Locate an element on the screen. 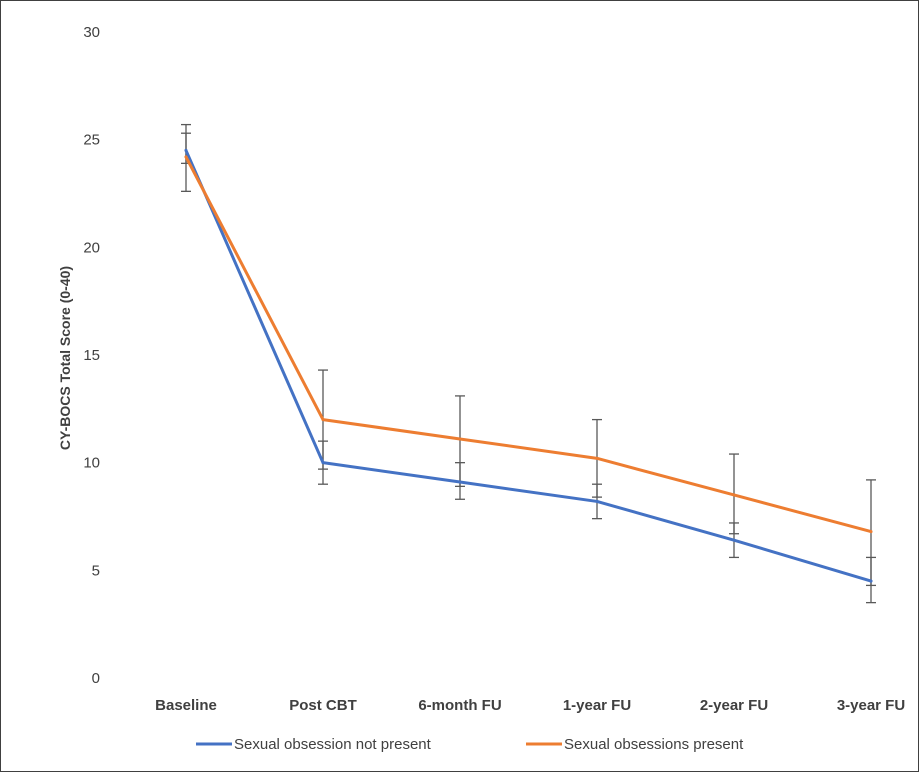 The width and height of the screenshot is (919, 773). y-tick-label: 20 is located at coordinates (91, 247).